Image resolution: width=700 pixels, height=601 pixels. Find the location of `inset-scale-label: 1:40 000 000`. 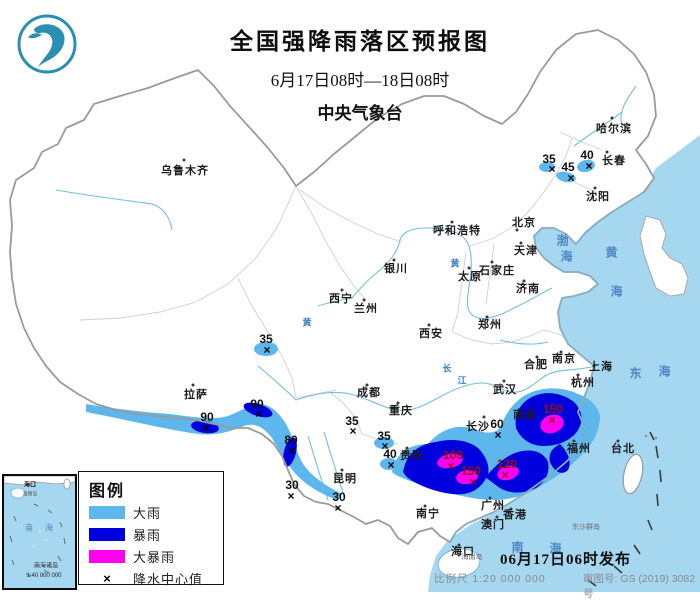

inset-scale-label: 1:40 000 000 is located at coordinates (44, 576).